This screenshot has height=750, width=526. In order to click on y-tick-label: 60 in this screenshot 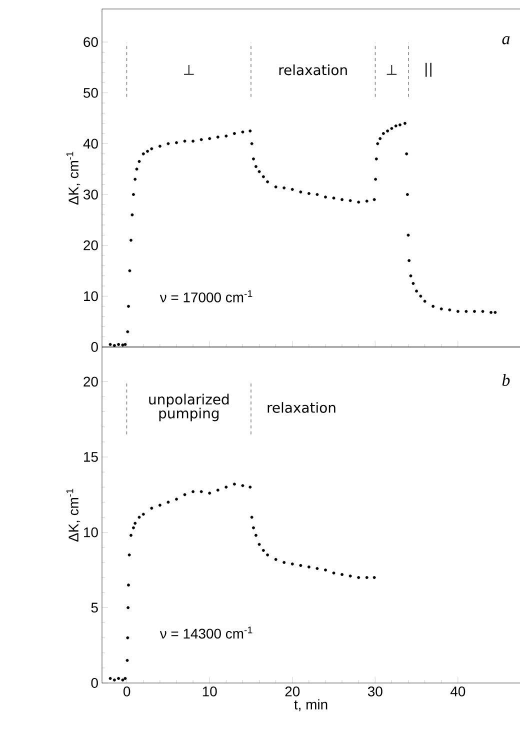, I will do `click(91, 42)`.